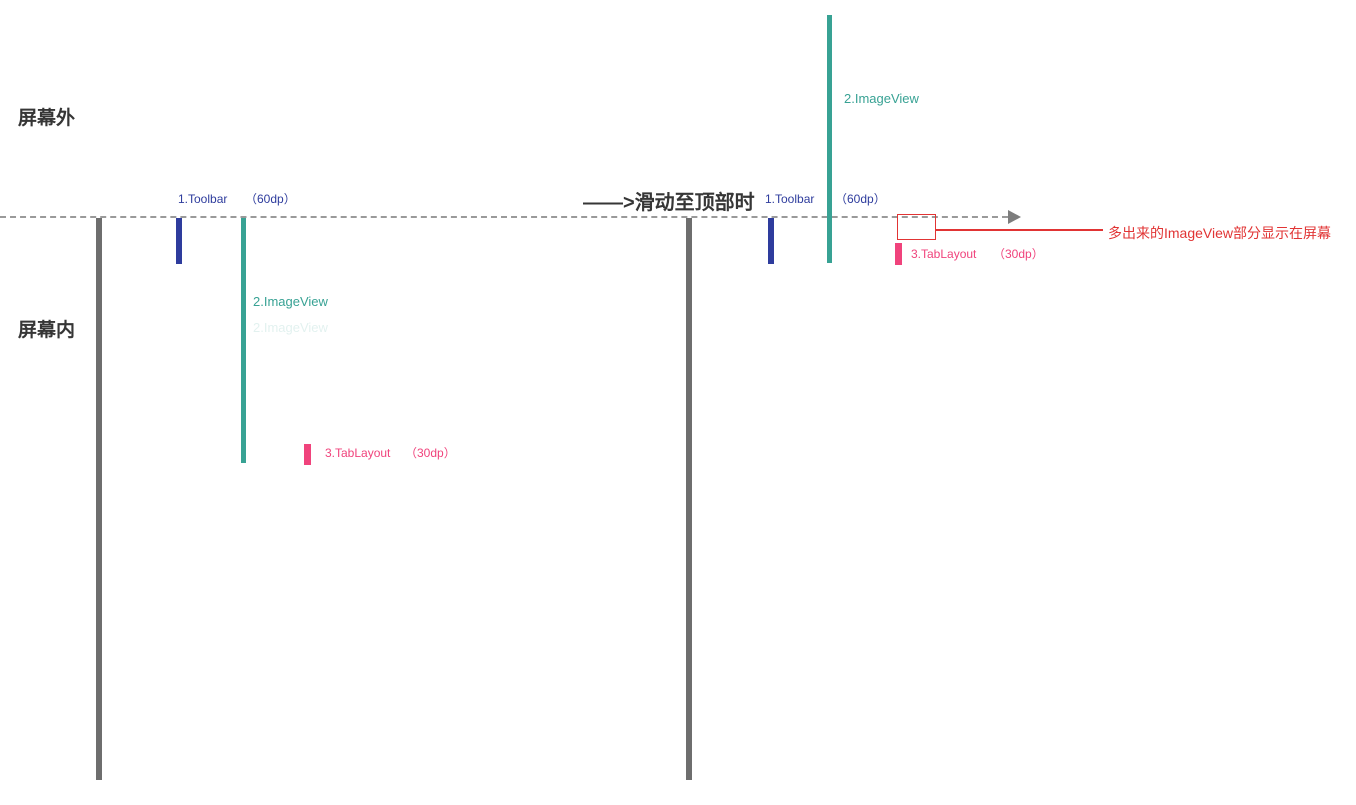  What do you see at coordinates (1018, 254) in the screenshot?
I see `after-tablayout-size-label: （30dp）` at bounding box center [1018, 254].